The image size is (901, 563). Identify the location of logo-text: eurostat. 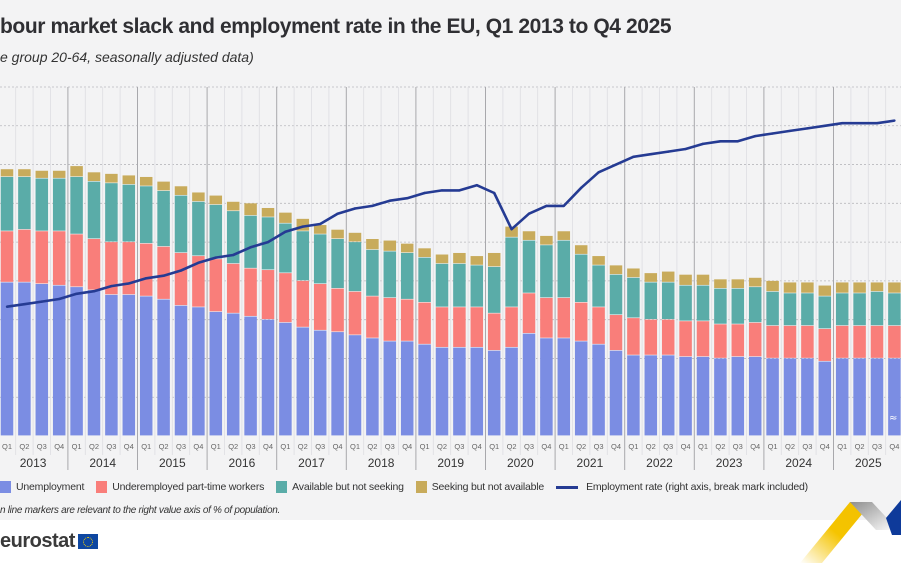
(37, 541).